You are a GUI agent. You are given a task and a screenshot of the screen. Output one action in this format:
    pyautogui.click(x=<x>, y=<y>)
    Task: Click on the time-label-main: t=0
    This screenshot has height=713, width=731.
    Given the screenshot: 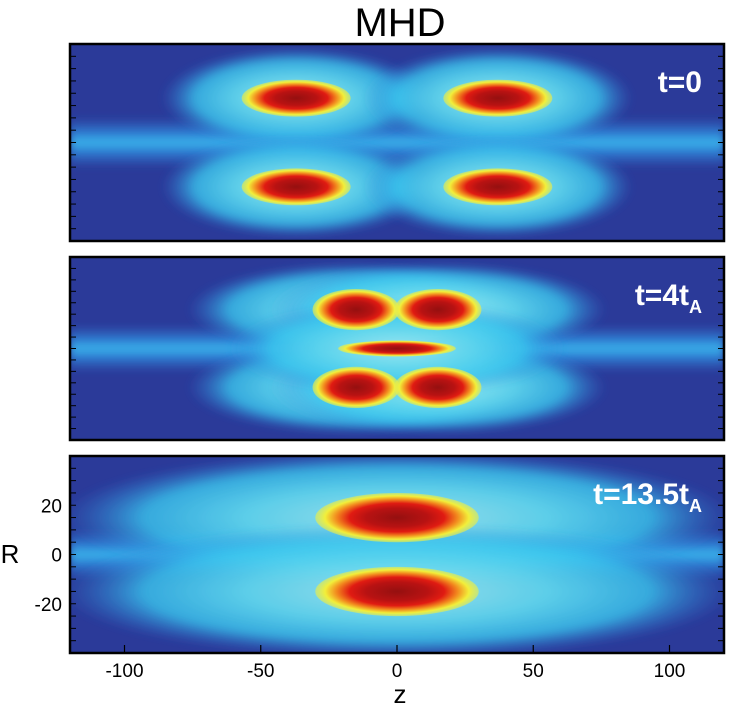 What is the action you would take?
    pyautogui.click(x=680, y=82)
    